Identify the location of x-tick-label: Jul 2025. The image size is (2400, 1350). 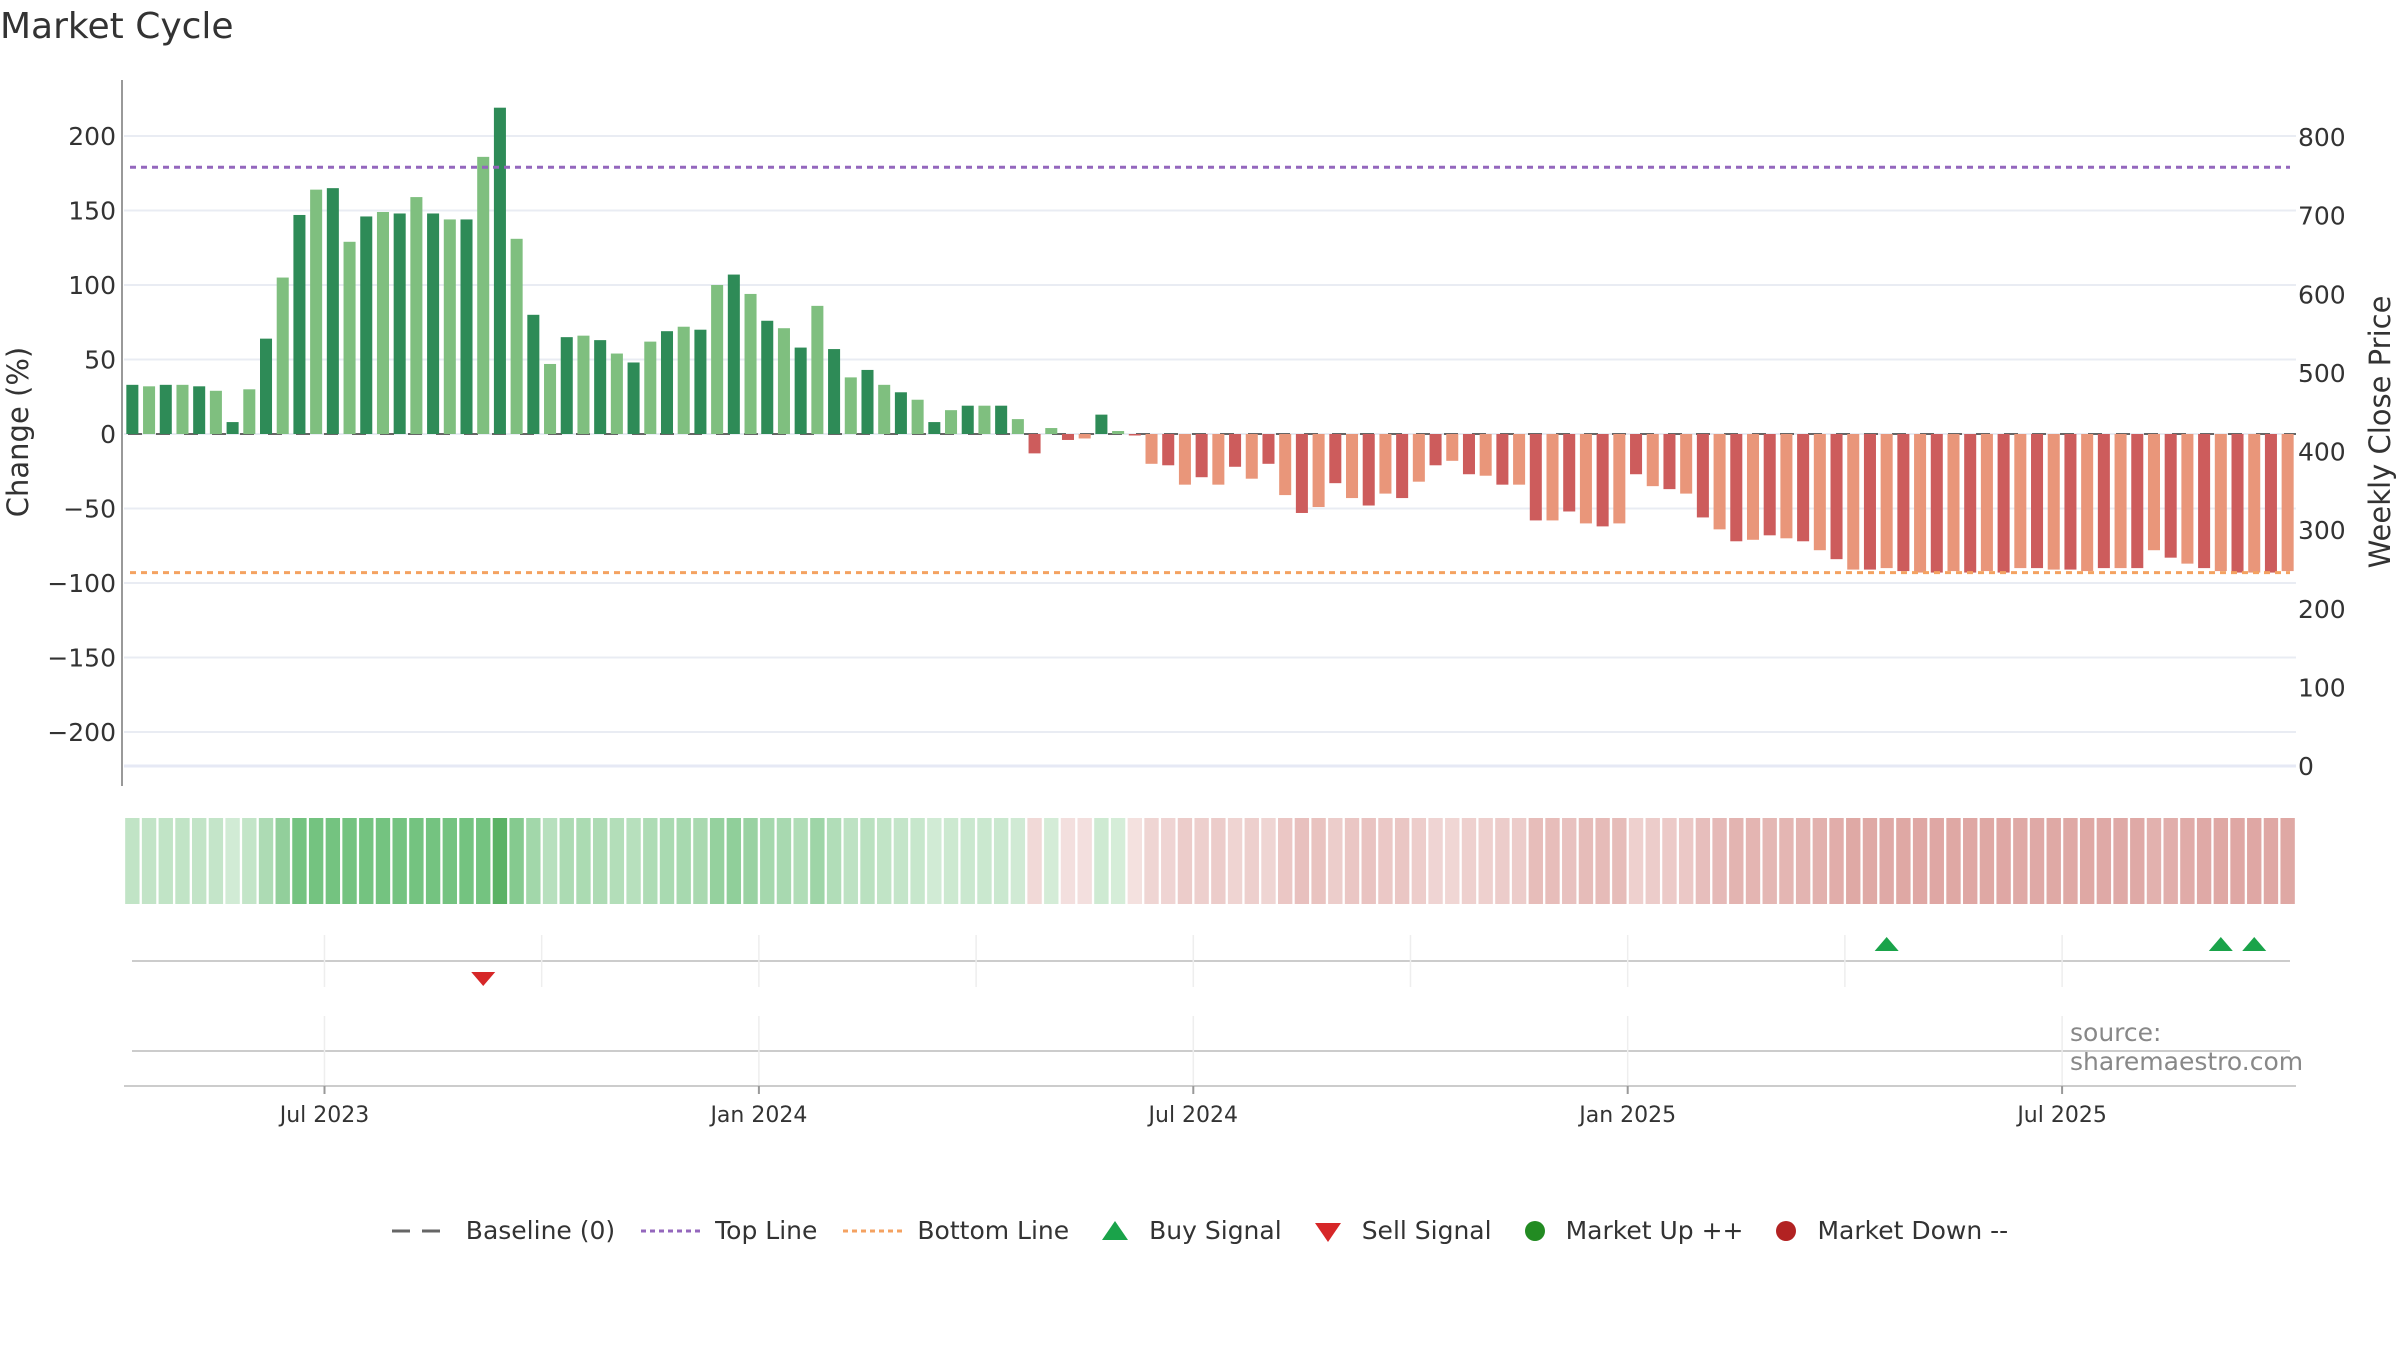
(2061, 1115).